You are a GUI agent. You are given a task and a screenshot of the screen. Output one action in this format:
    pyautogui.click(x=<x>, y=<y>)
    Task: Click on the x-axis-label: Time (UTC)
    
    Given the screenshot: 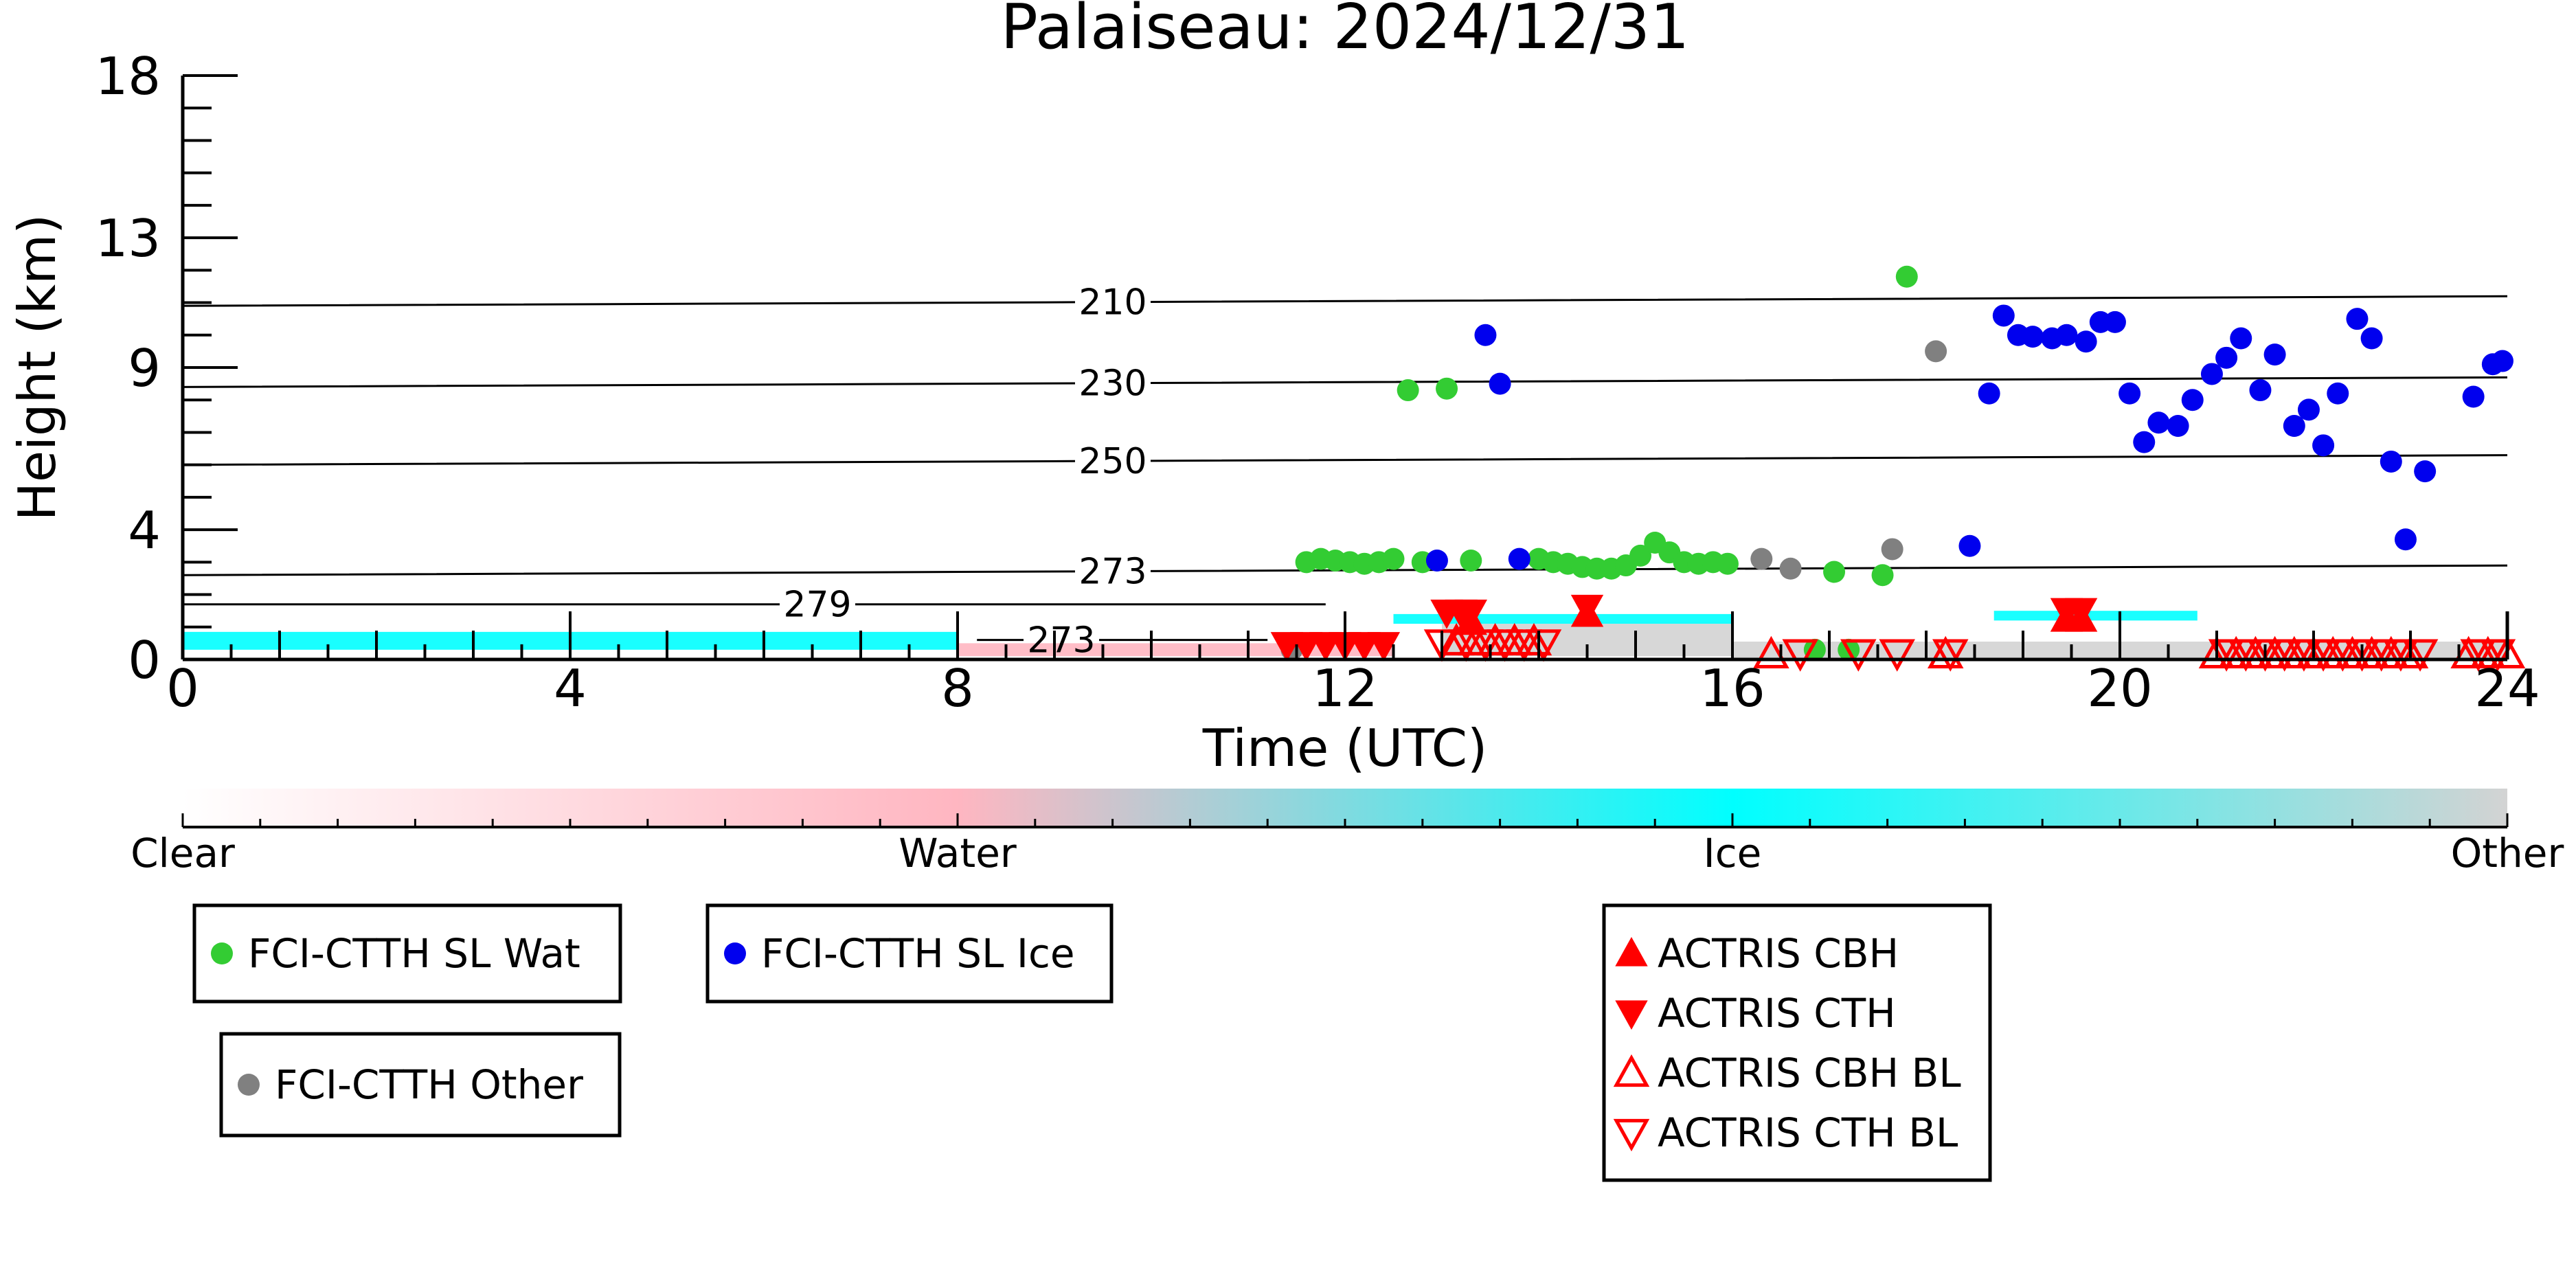 What is the action you would take?
    pyautogui.click(x=1345, y=748)
    